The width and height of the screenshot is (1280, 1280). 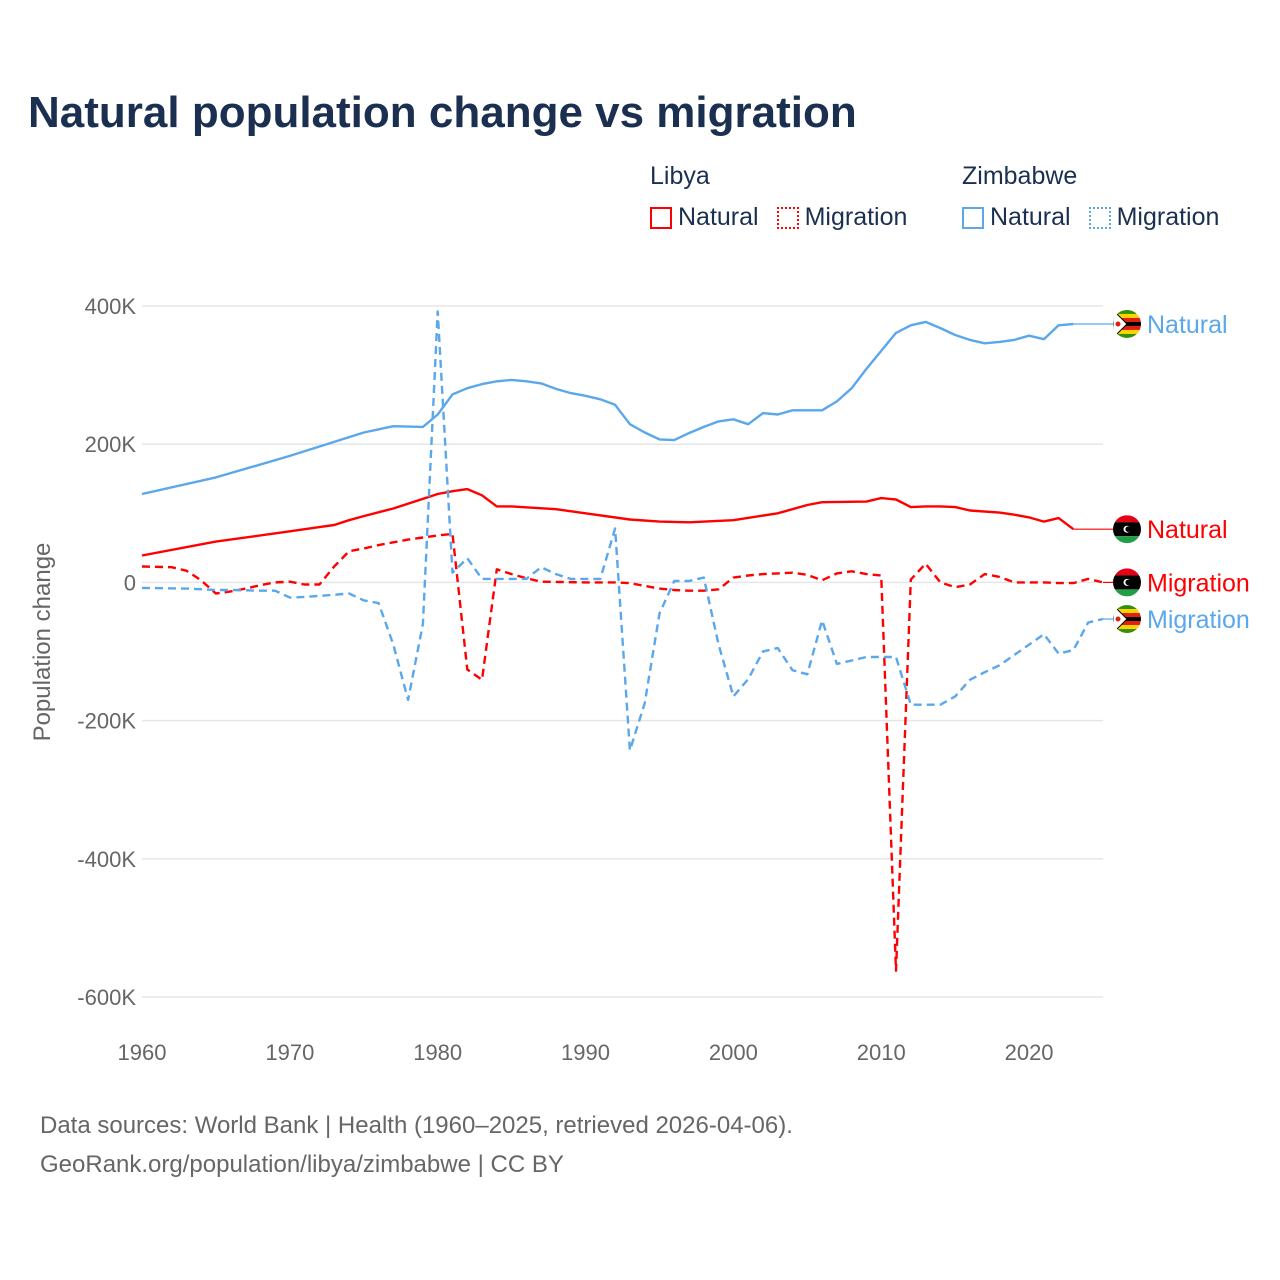 I want to click on x-tick-label: 1980, so click(x=437, y=1052).